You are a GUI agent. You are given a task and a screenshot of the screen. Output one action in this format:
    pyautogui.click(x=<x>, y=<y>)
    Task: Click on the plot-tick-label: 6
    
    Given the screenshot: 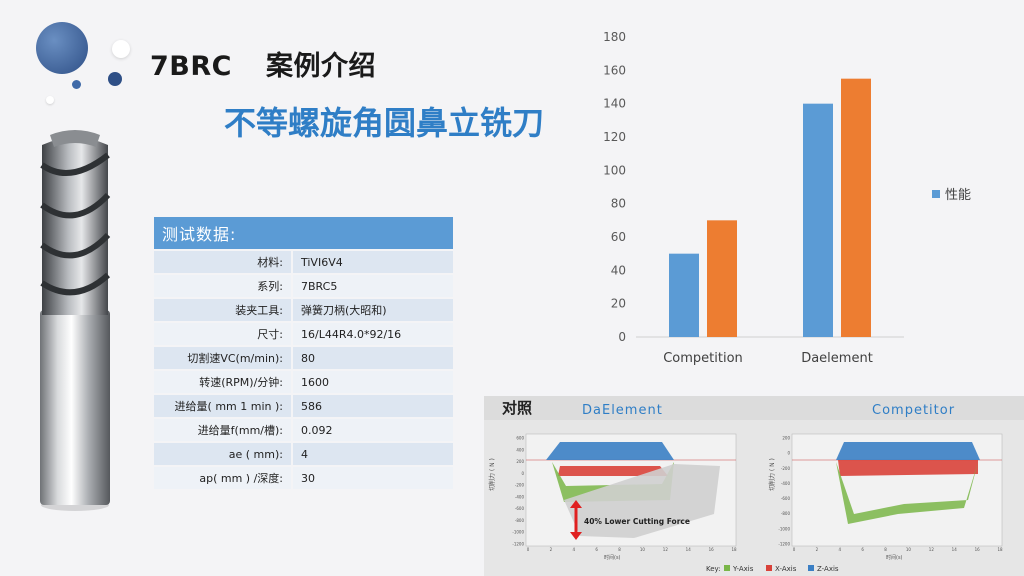 What is the action you would take?
    pyautogui.click(x=596, y=549)
    